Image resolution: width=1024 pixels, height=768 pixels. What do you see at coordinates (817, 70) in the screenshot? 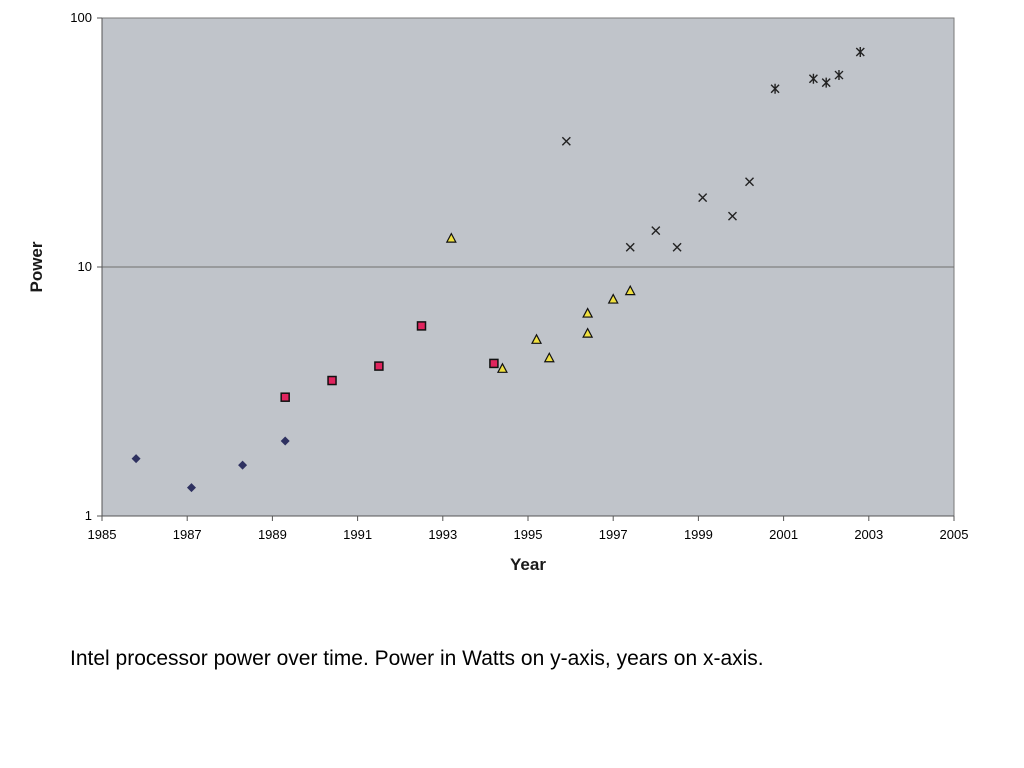
I see `series-star` at bounding box center [817, 70].